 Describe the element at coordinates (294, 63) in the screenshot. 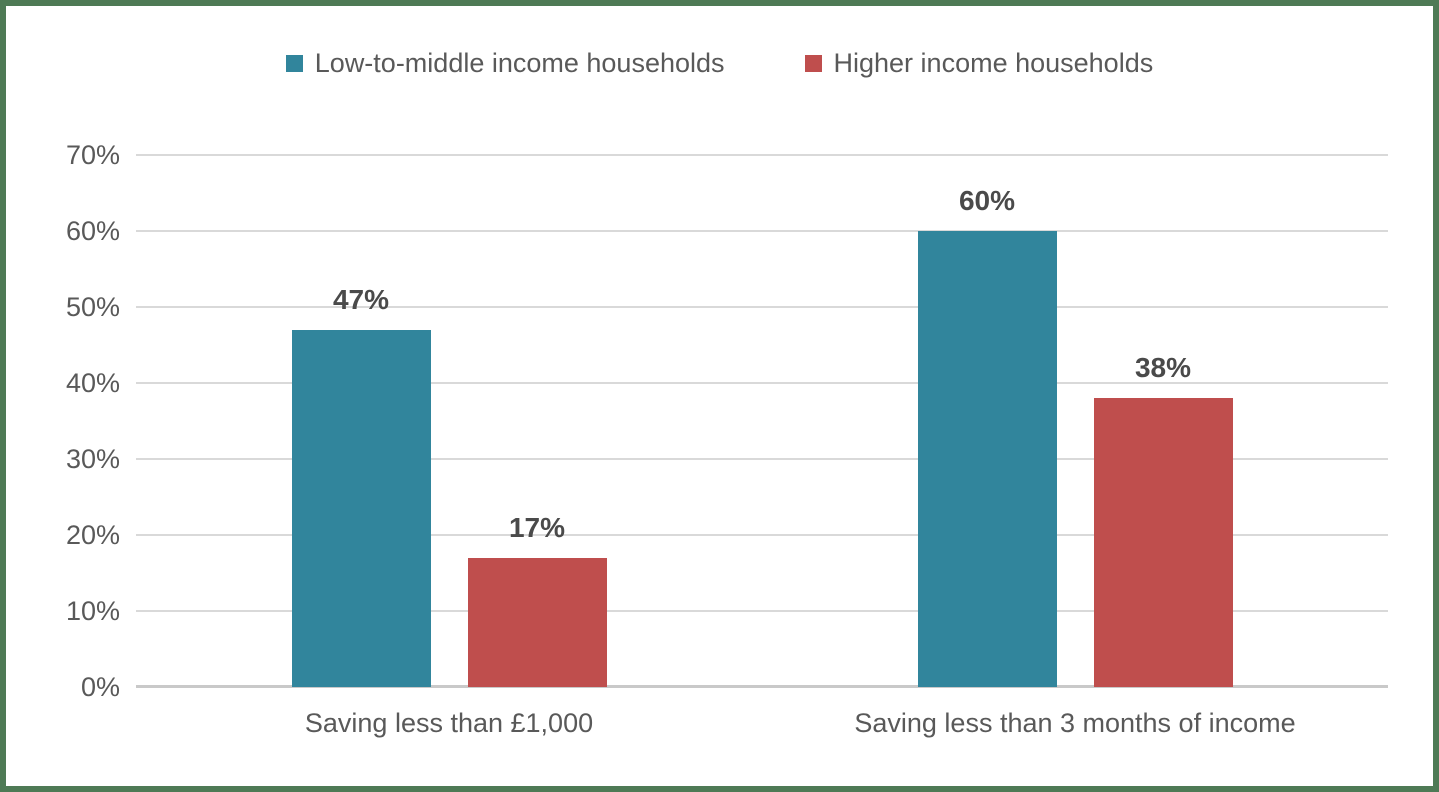

I see `legend-swatch-low-to-middle` at that location.